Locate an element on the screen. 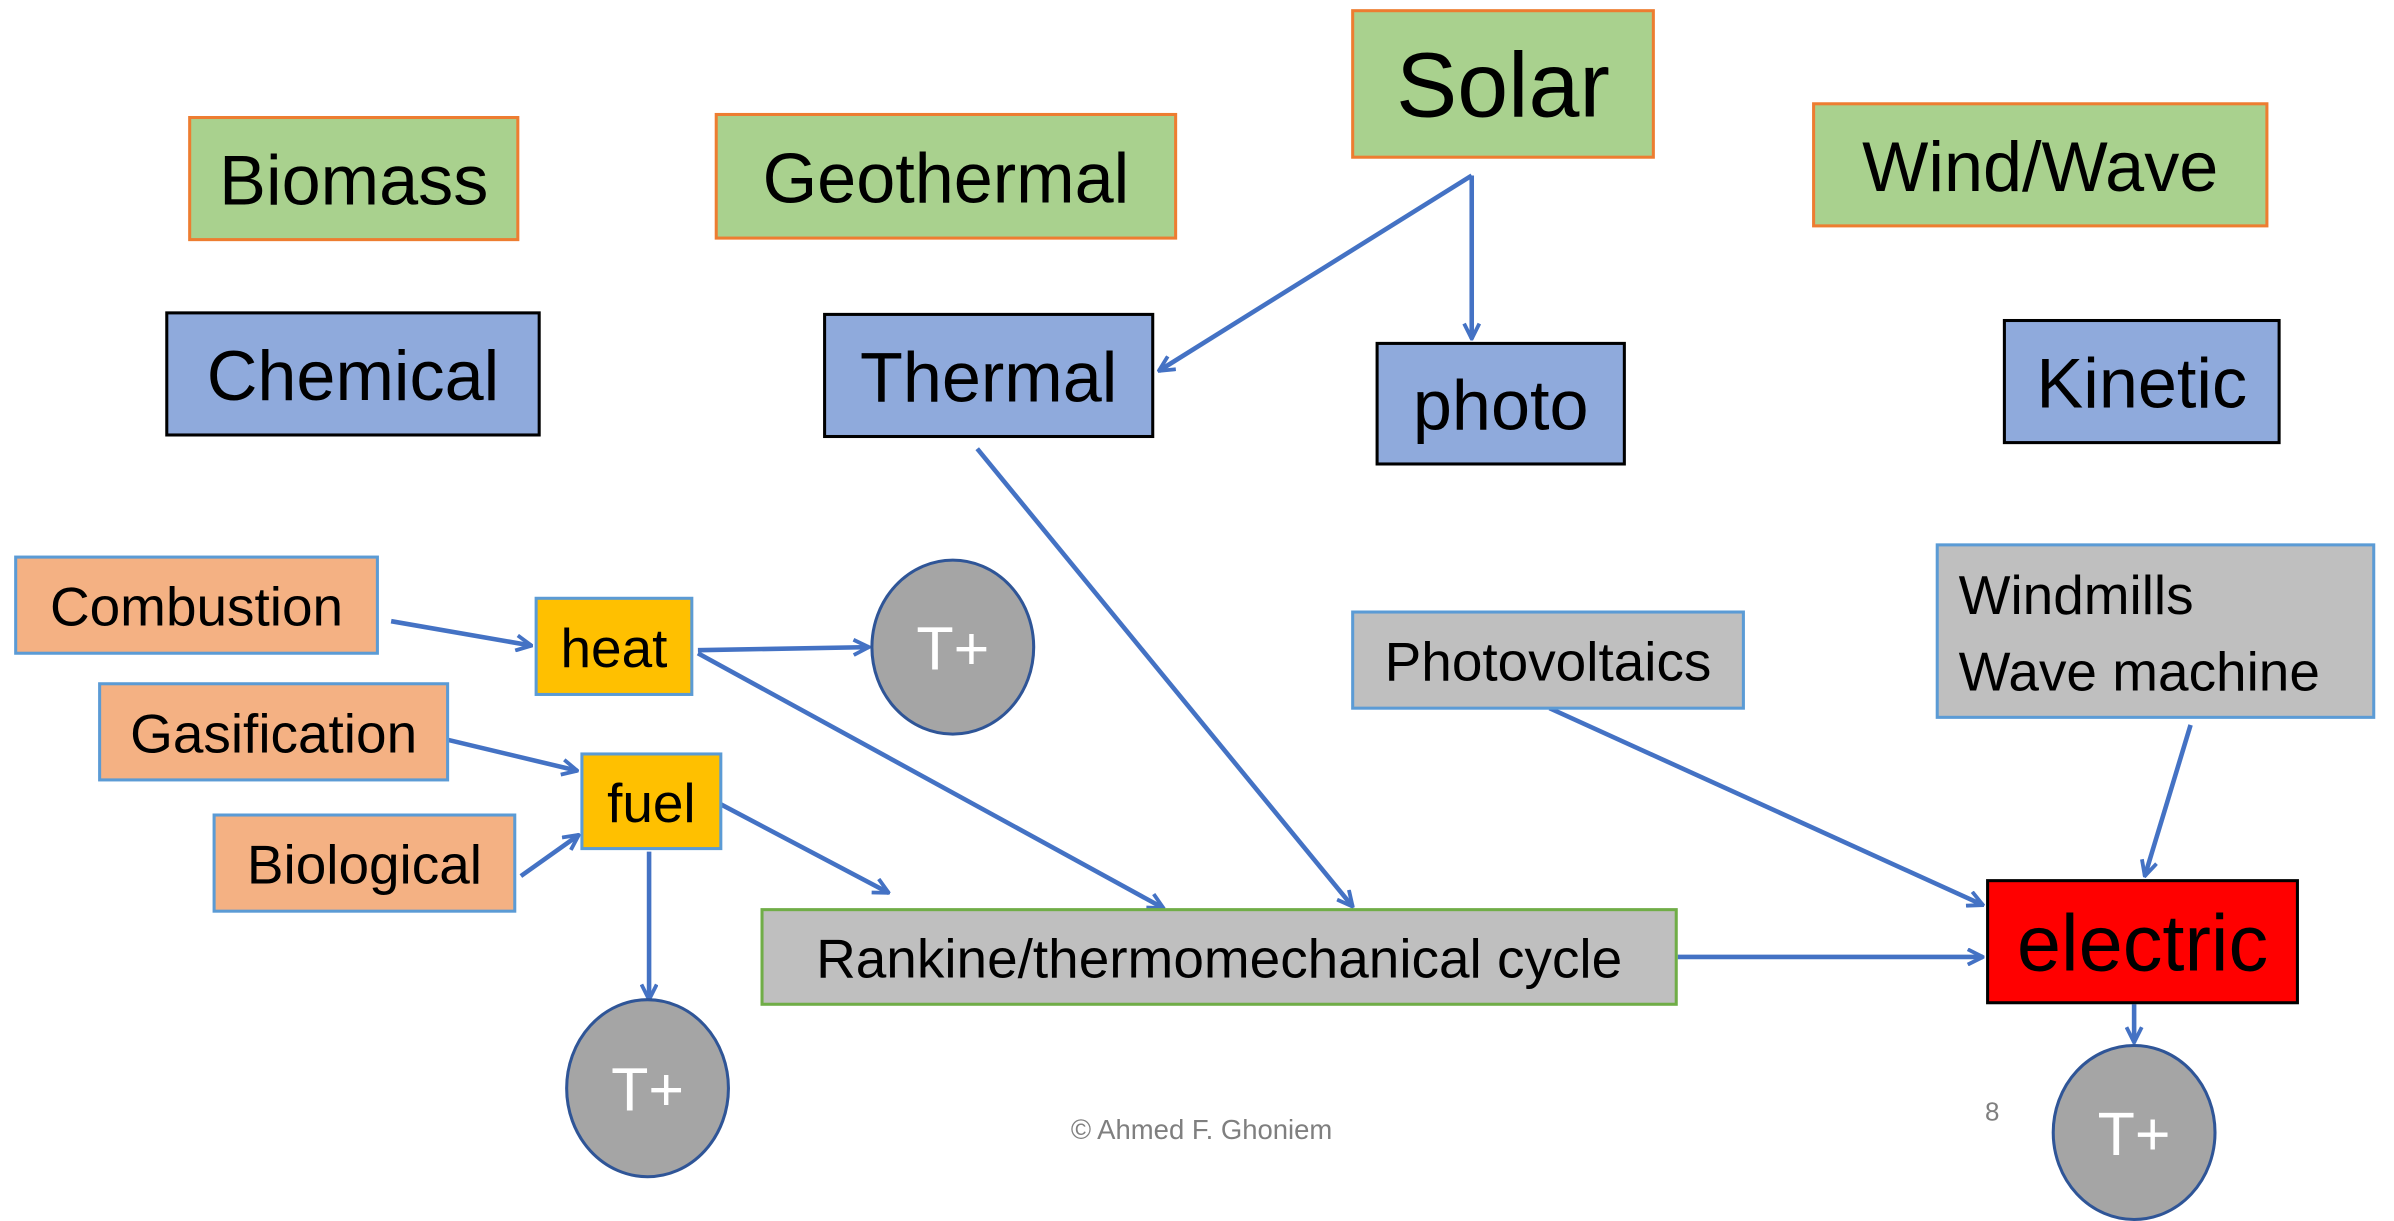  node-label: heat is located at coordinates (614, 648).